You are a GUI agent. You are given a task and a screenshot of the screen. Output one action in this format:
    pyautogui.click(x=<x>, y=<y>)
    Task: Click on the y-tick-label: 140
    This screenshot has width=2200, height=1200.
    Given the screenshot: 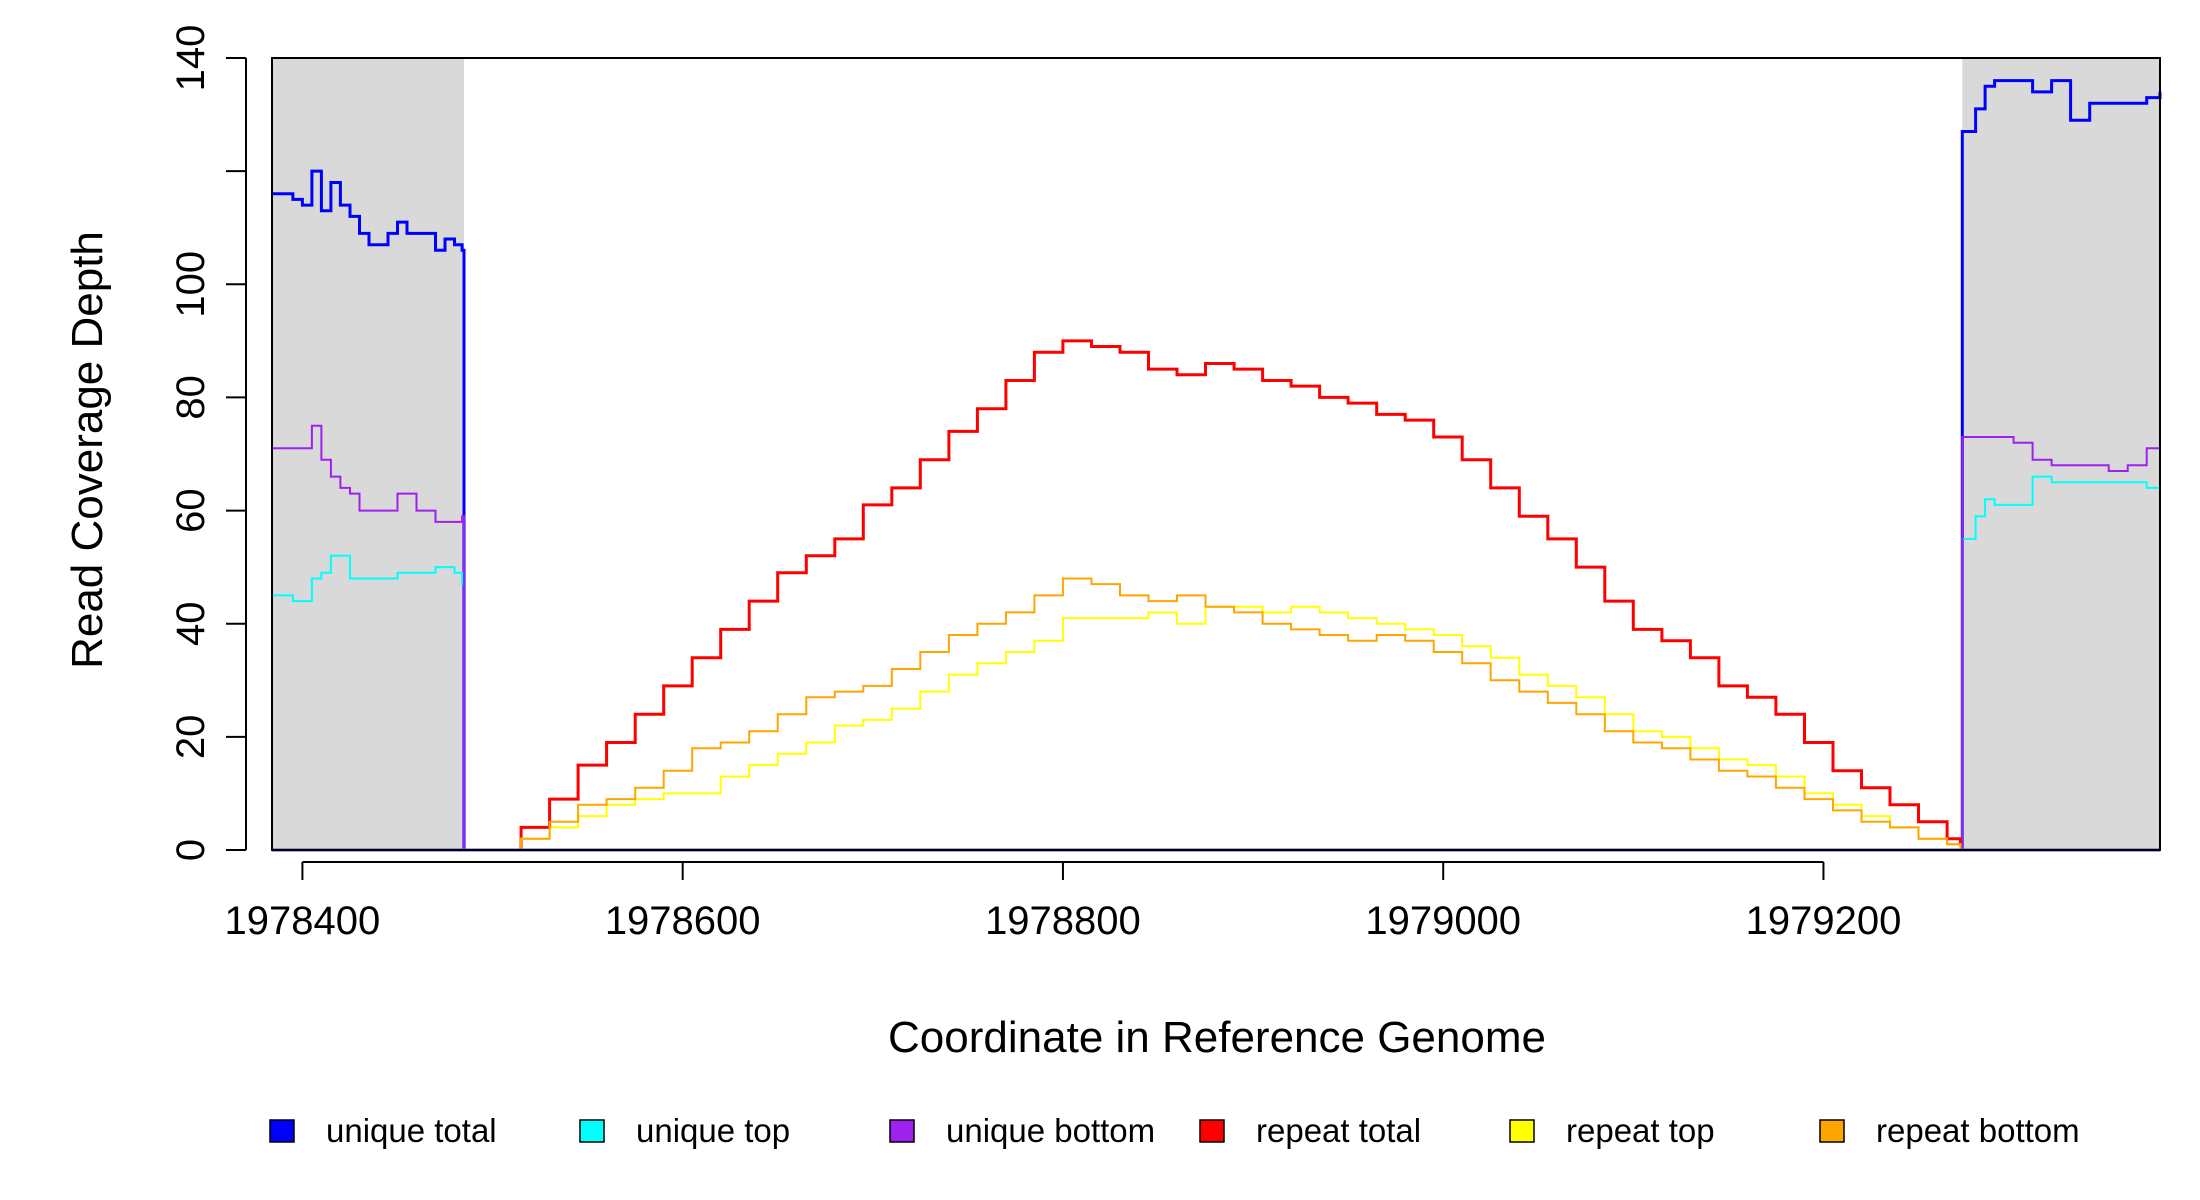 What is the action you would take?
    pyautogui.click(x=191, y=58)
    